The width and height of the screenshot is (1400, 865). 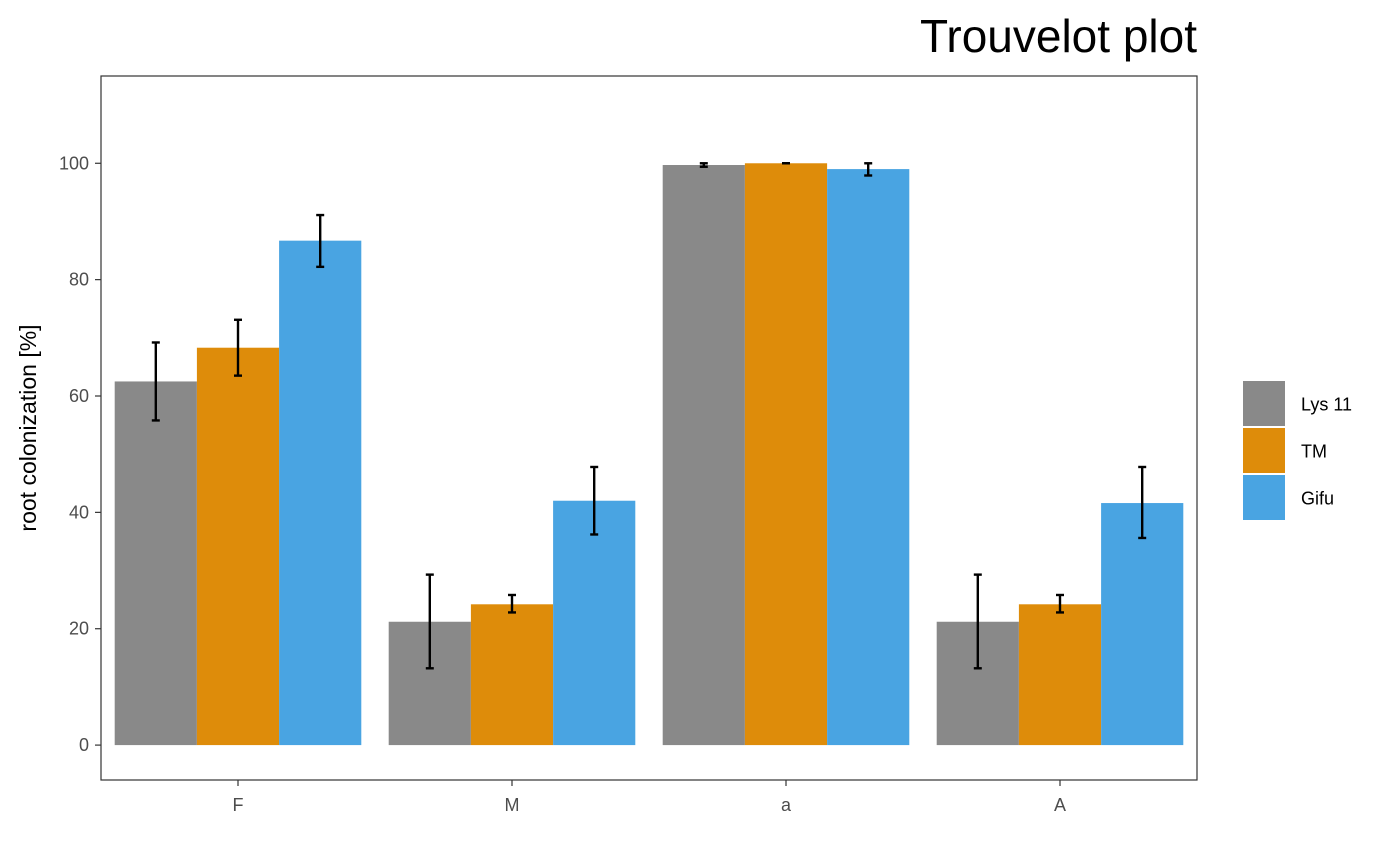 I want to click on bar-tm-a, so click(x=786, y=454).